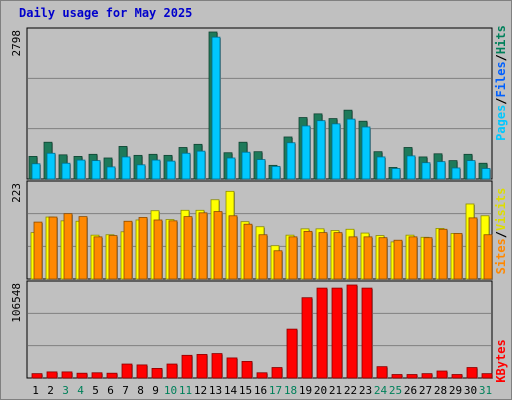  Describe the element at coordinates (80, 390) in the screenshot. I see `day-label-4: 4` at that location.